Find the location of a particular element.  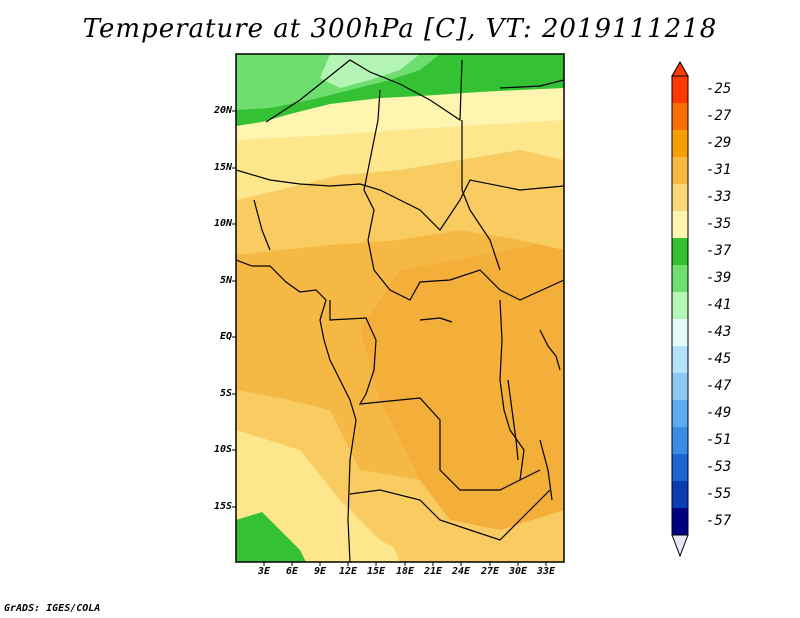

lat-label: EQ is located at coordinates (225, 336).